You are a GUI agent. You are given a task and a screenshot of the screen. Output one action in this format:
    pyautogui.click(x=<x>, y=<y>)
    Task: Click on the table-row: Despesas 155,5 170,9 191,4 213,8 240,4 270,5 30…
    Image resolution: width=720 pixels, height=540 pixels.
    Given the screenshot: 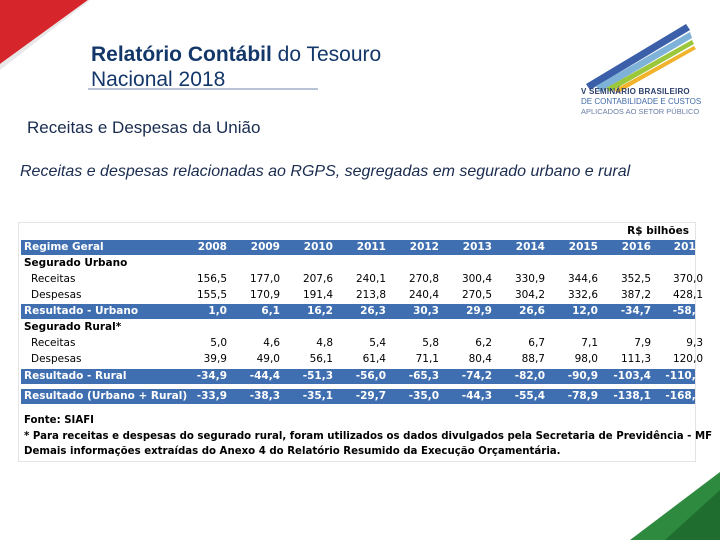 What is the action you would take?
    pyautogui.click(x=362, y=295)
    